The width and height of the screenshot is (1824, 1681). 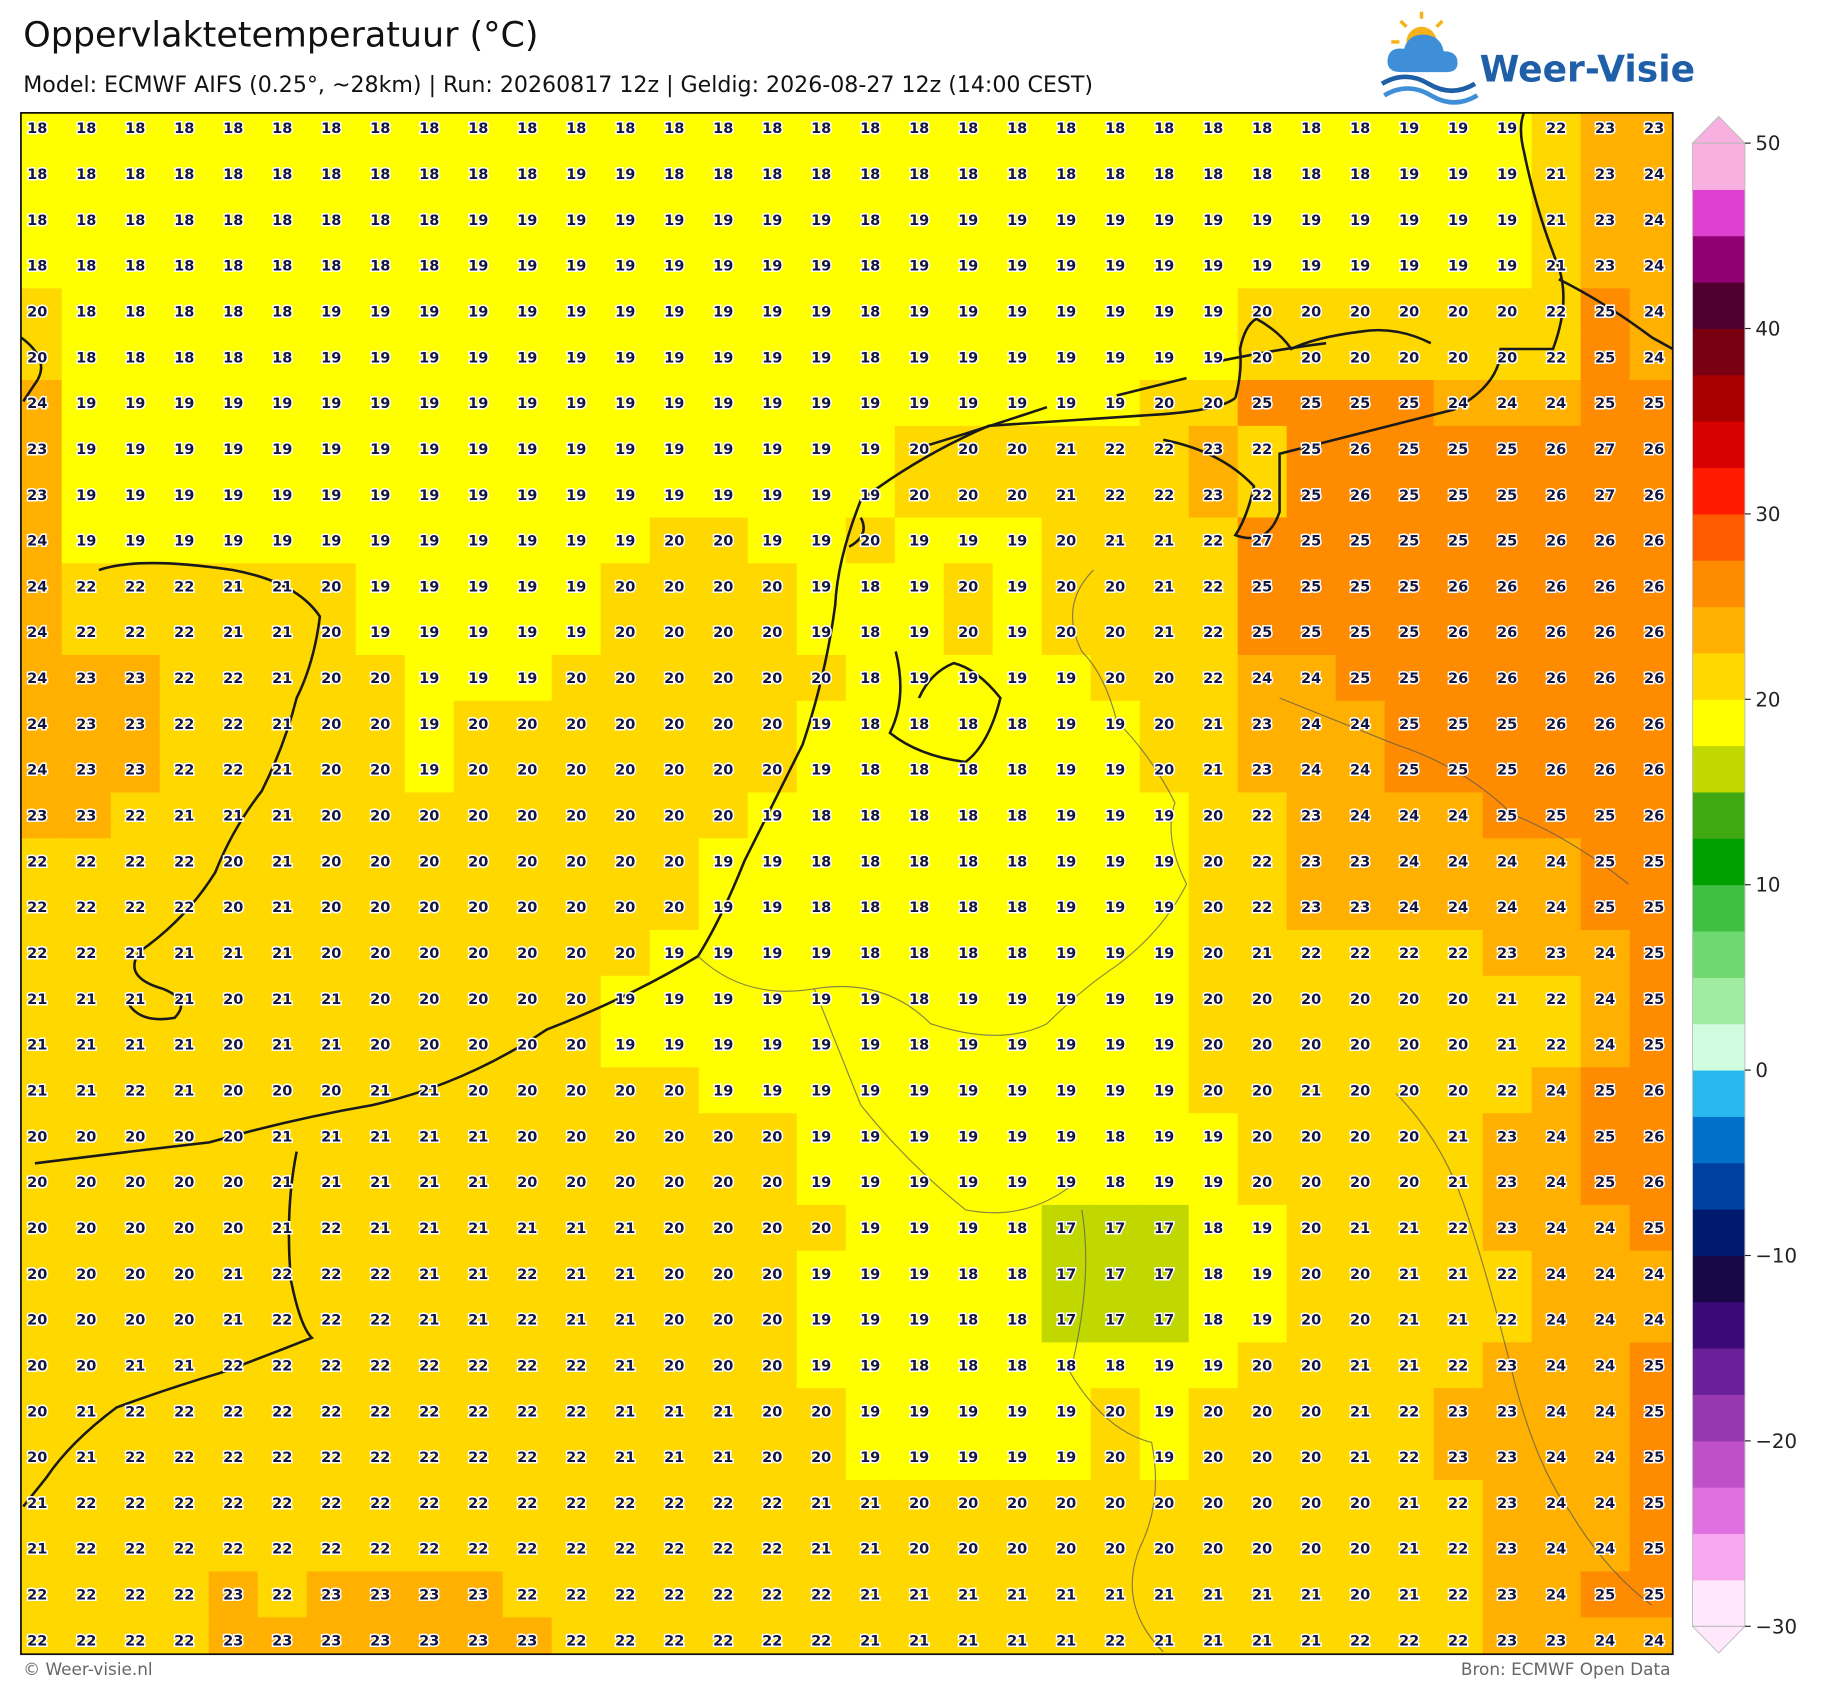 I want to click on colorbar-tick-label: 20, so click(x=1767, y=699).